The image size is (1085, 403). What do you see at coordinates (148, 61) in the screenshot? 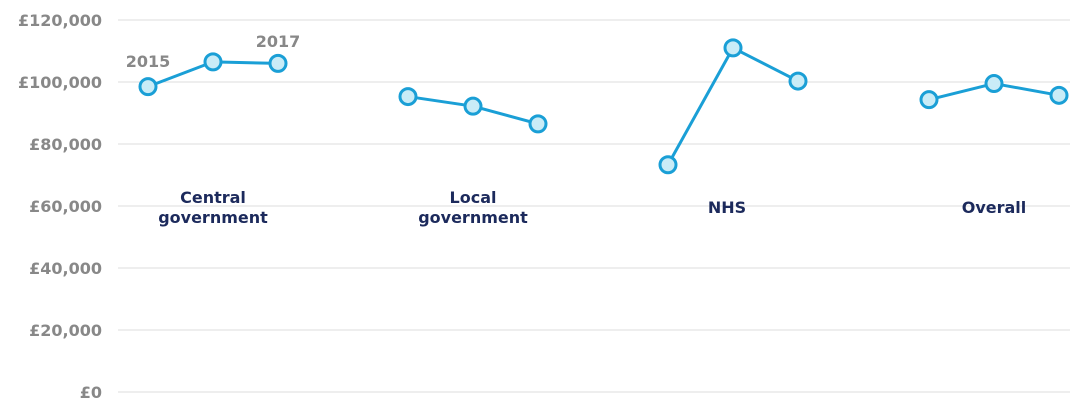
I see `year-annotation-first: 2015` at bounding box center [148, 61].